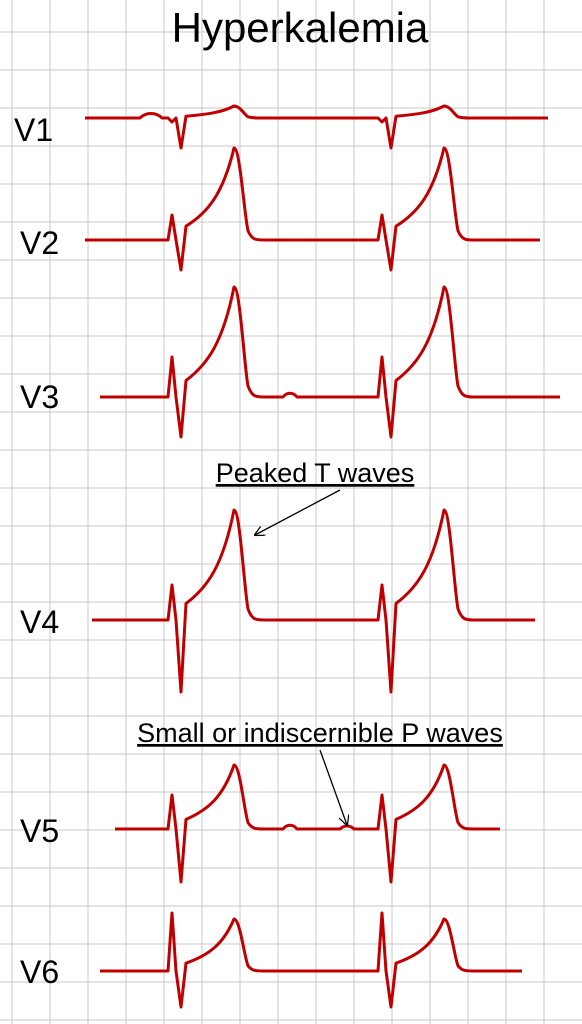 This screenshot has width=582, height=1024. Describe the element at coordinates (39, 831) in the screenshot. I see `lead-label: V5` at that location.